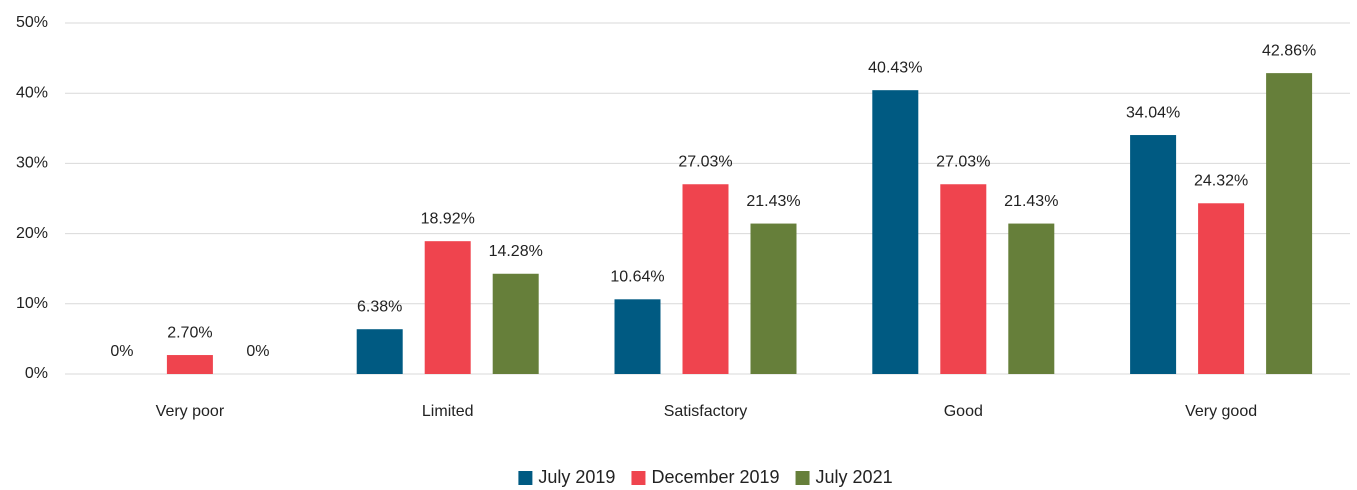 The image size is (1357, 490). Describe the element at coordinates (706, 411) in the screenshot. I see `x-tick-label: Satisfactory` at that location.